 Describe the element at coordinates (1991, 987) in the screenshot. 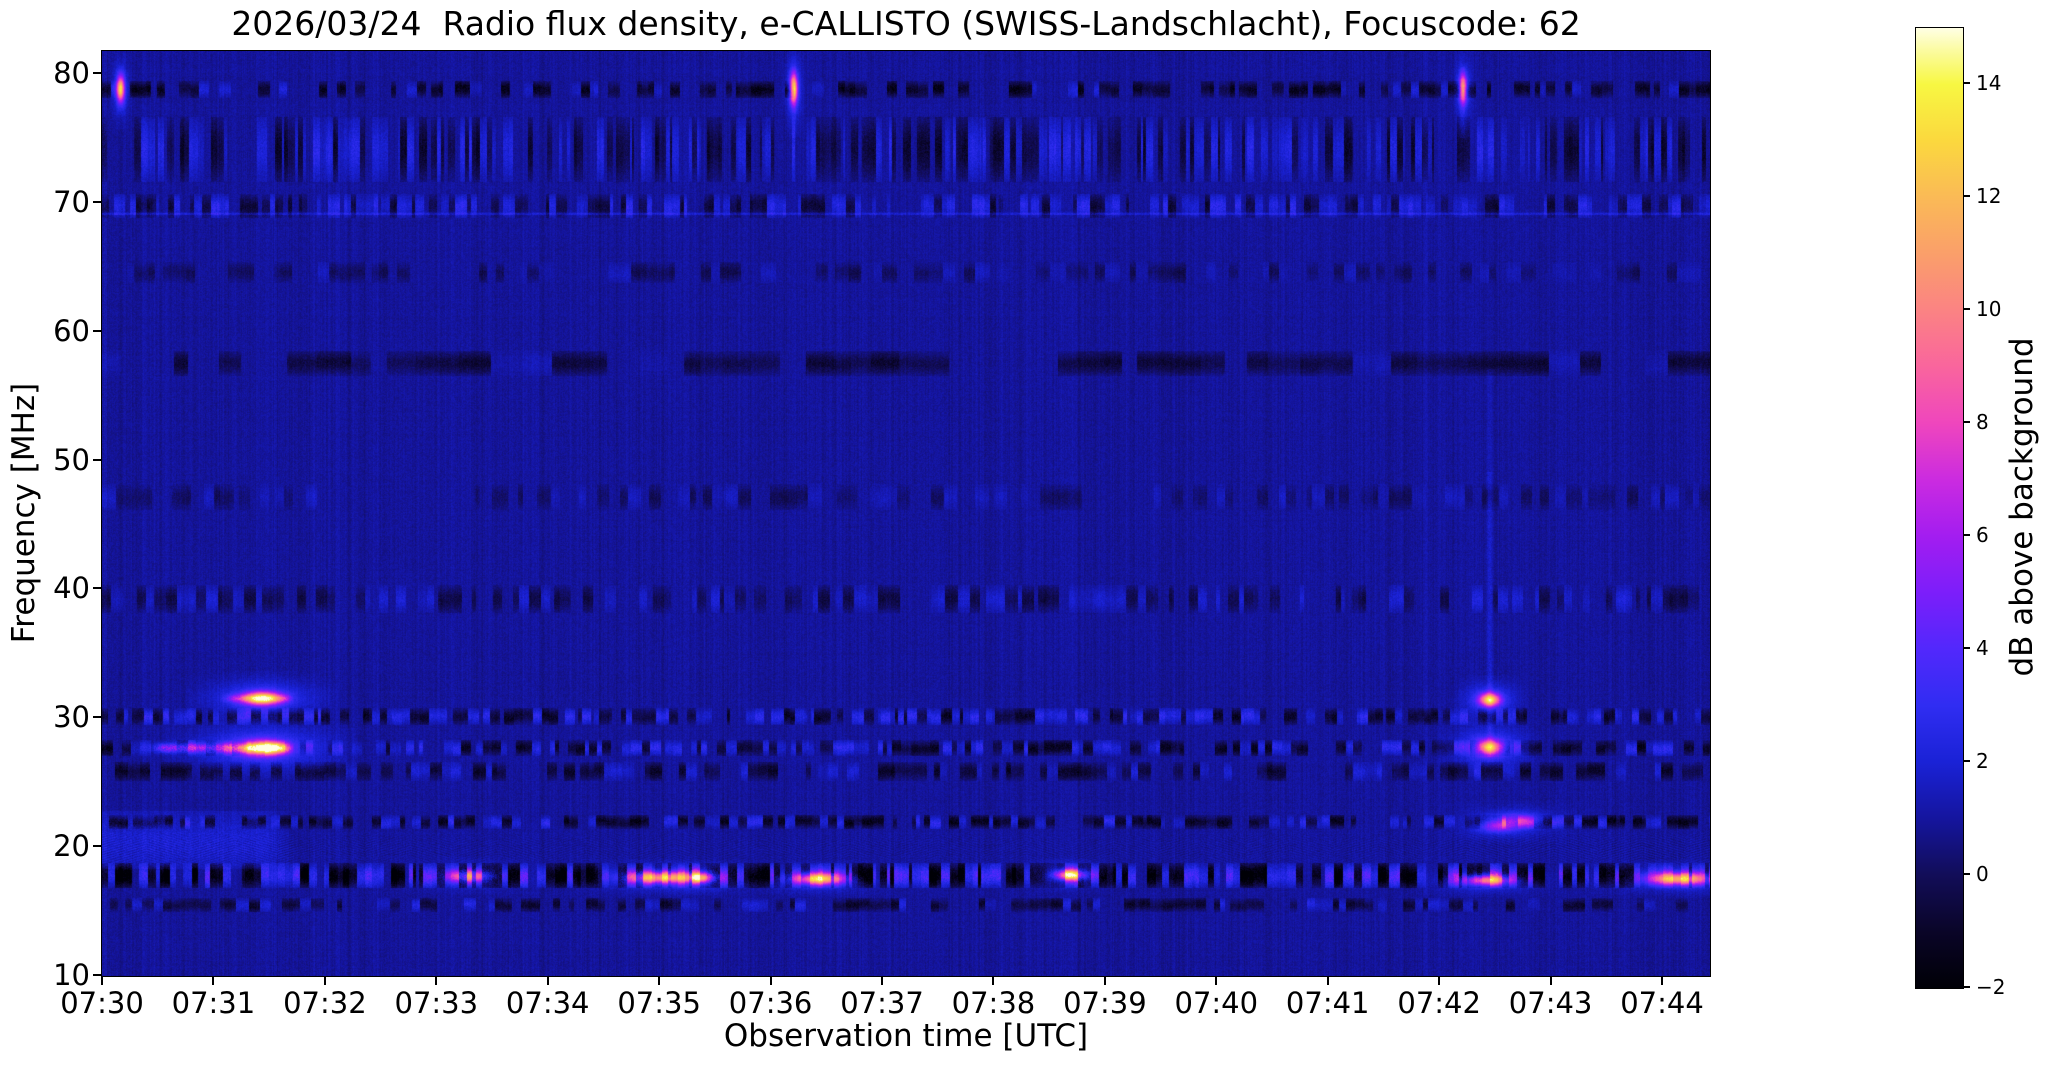

I see `colorbar-tick-label: −2` at that location.